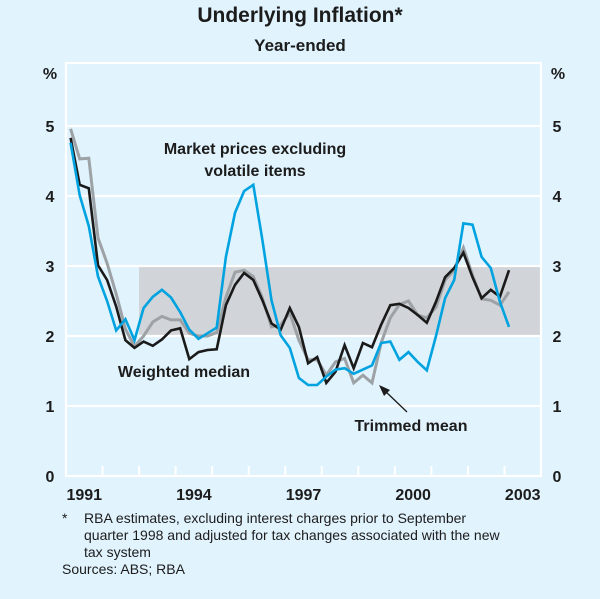 The image size is (600, 599). Describe the element at coordinates (557, 407) in the screenshot. I see `y-tick-label-right: 1` at that location.